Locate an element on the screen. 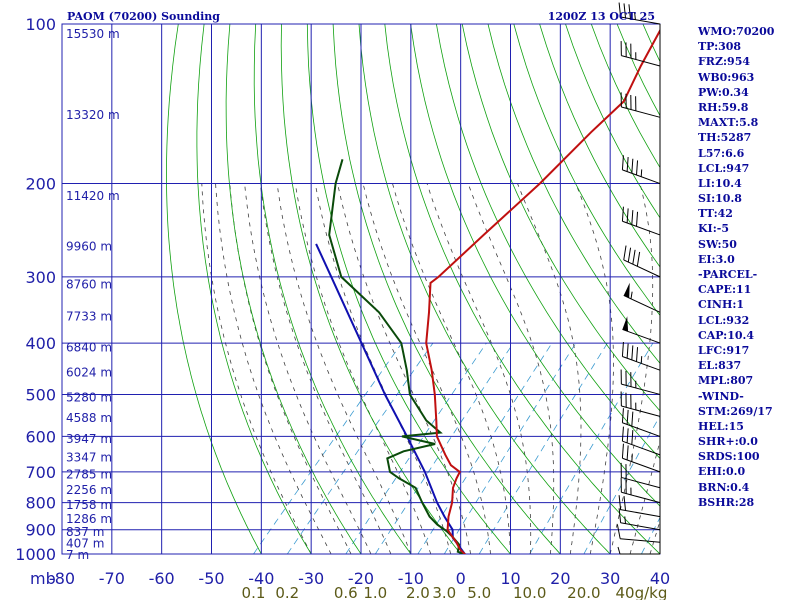 The image size is (800, 600). index-item: LI:10.4 is located at coordinates (720, 183).